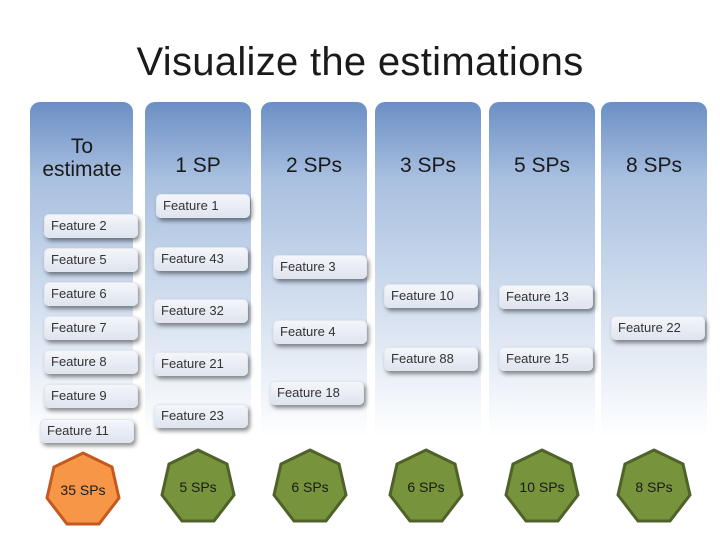  Describe the element at coordinates (320, 332) in the screenshot. I see `card-feature-4: Feature 4` at that location.